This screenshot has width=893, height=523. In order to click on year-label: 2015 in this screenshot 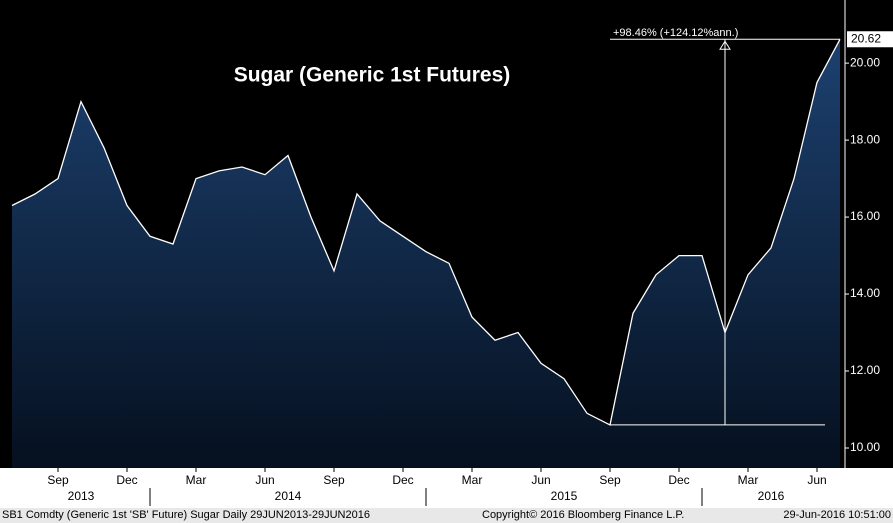, I will do `click(564, 496)`.